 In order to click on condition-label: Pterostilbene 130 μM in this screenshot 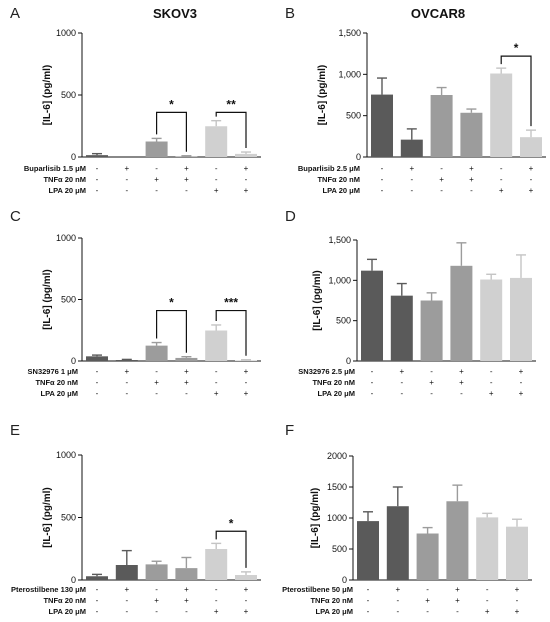, I will do `click(48, 589)`.